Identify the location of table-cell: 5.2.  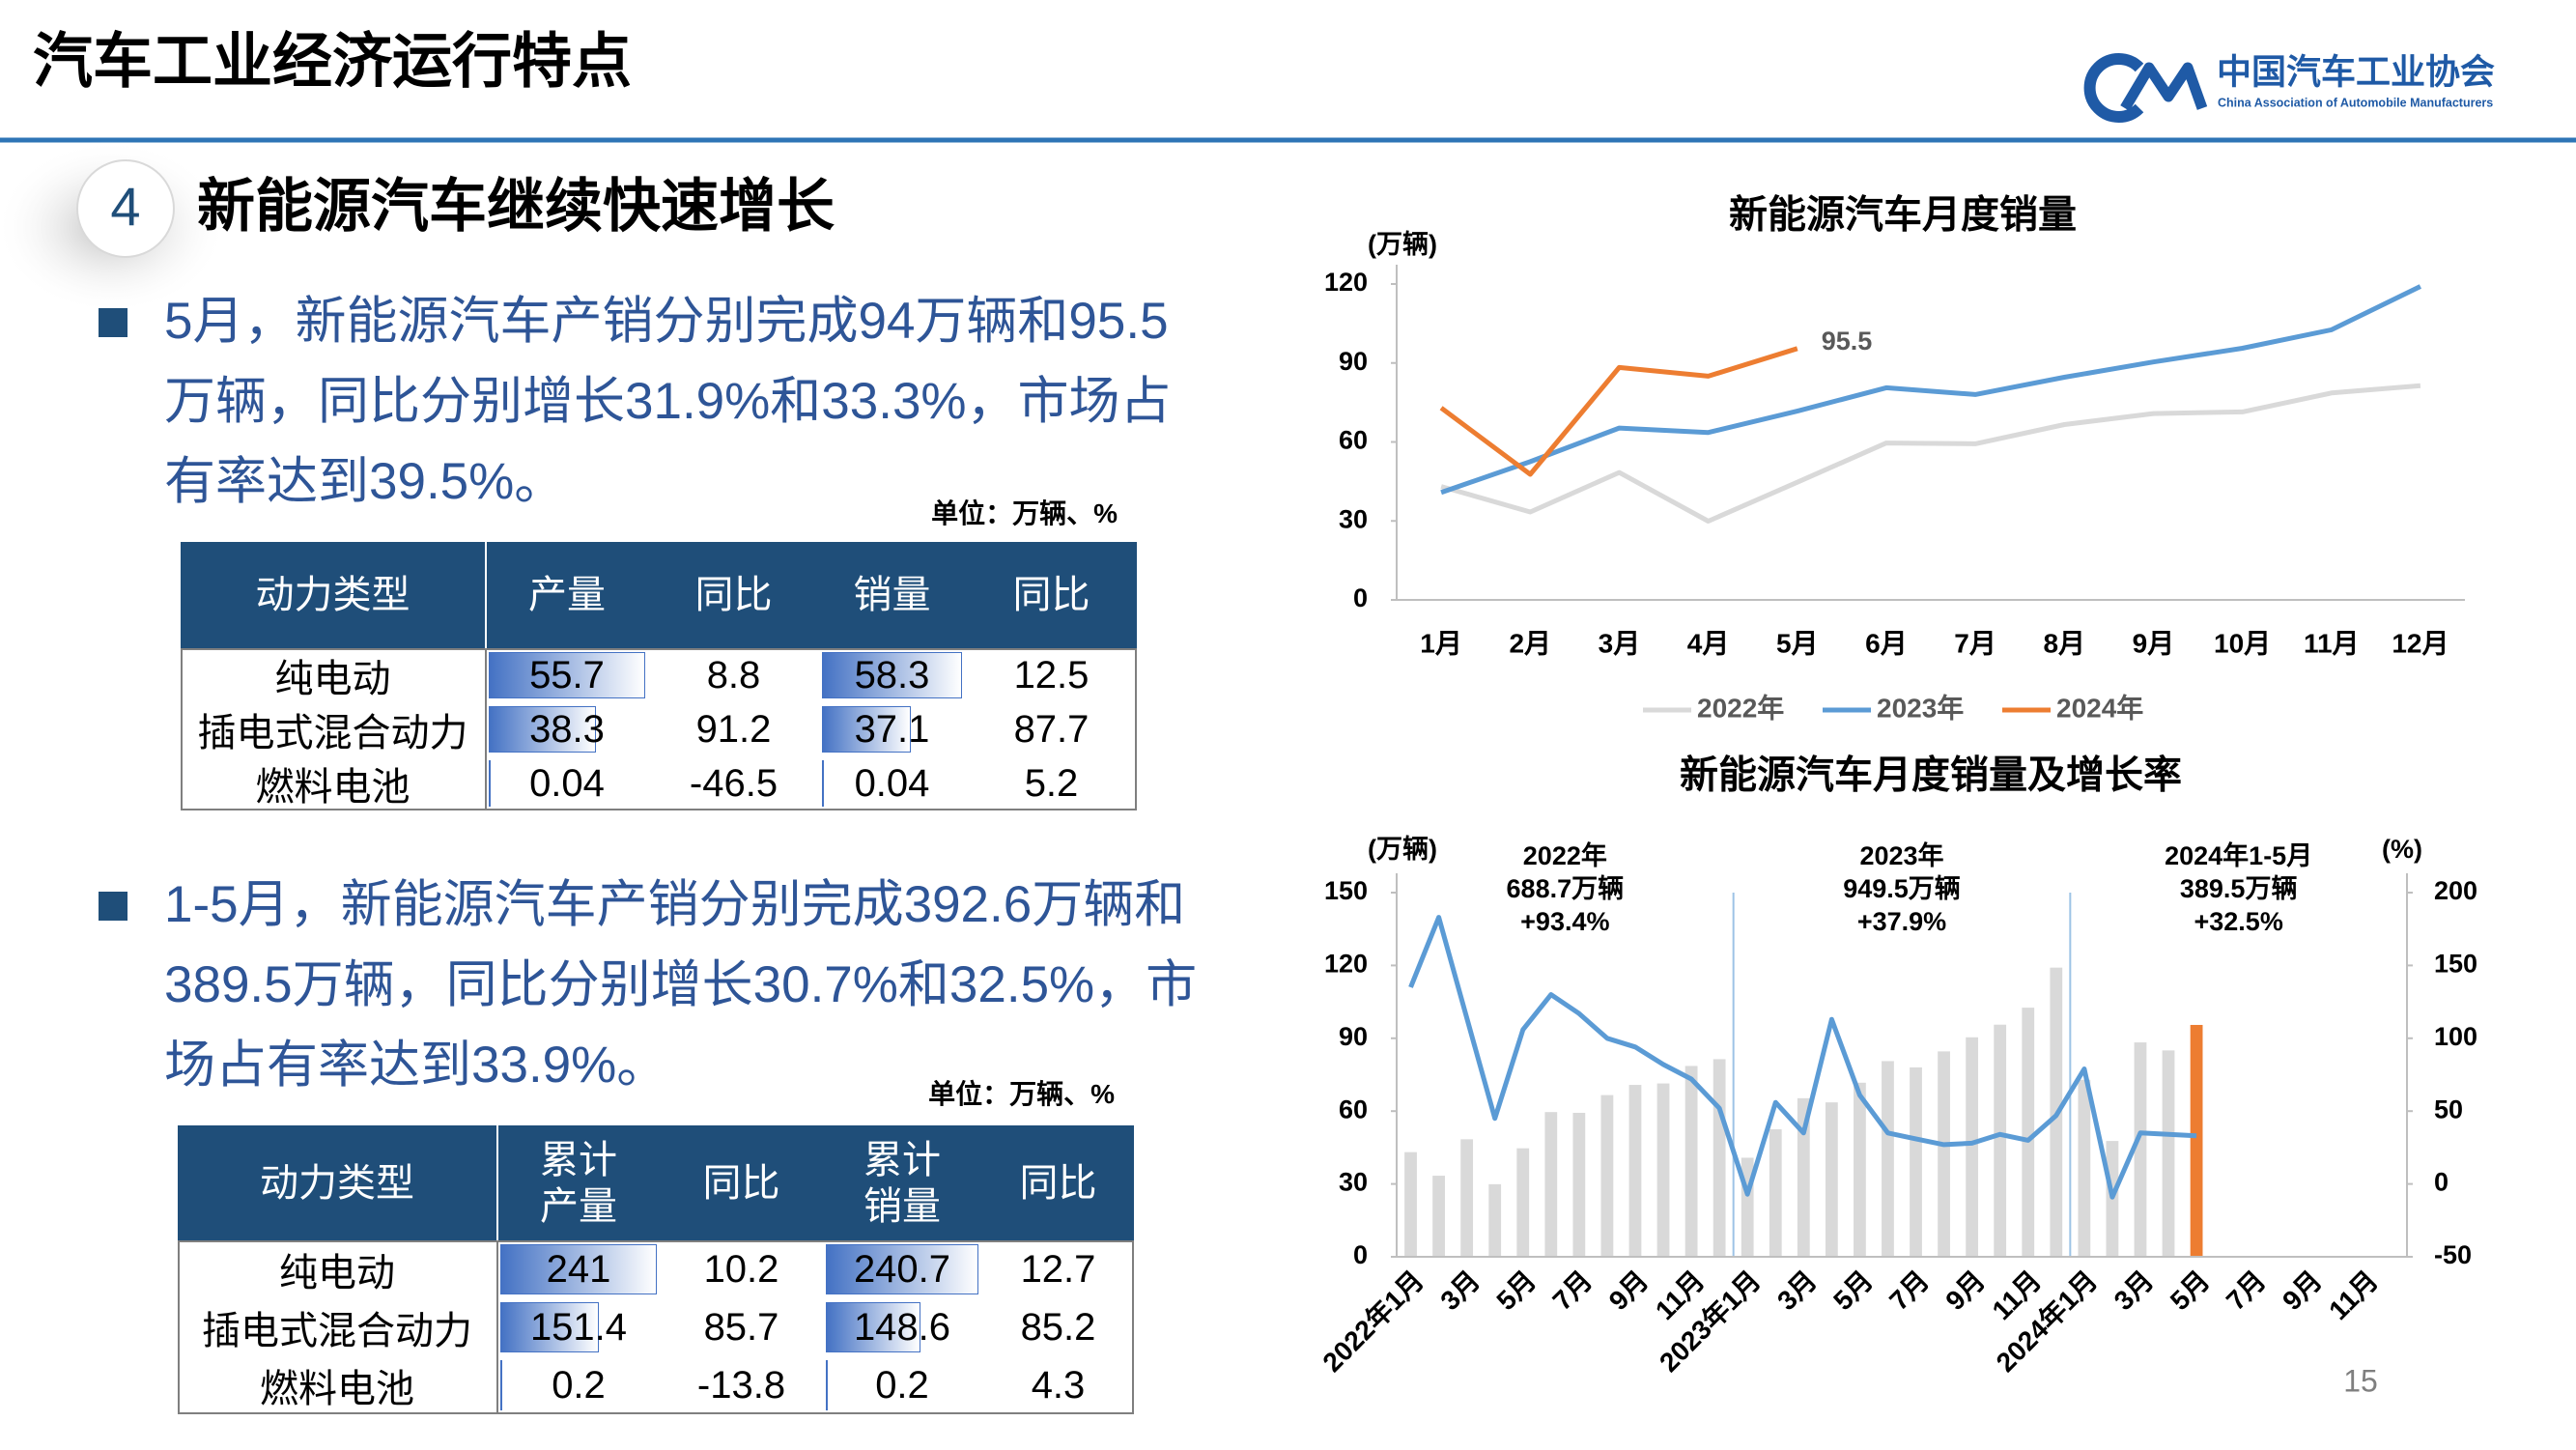
(1051, 783).